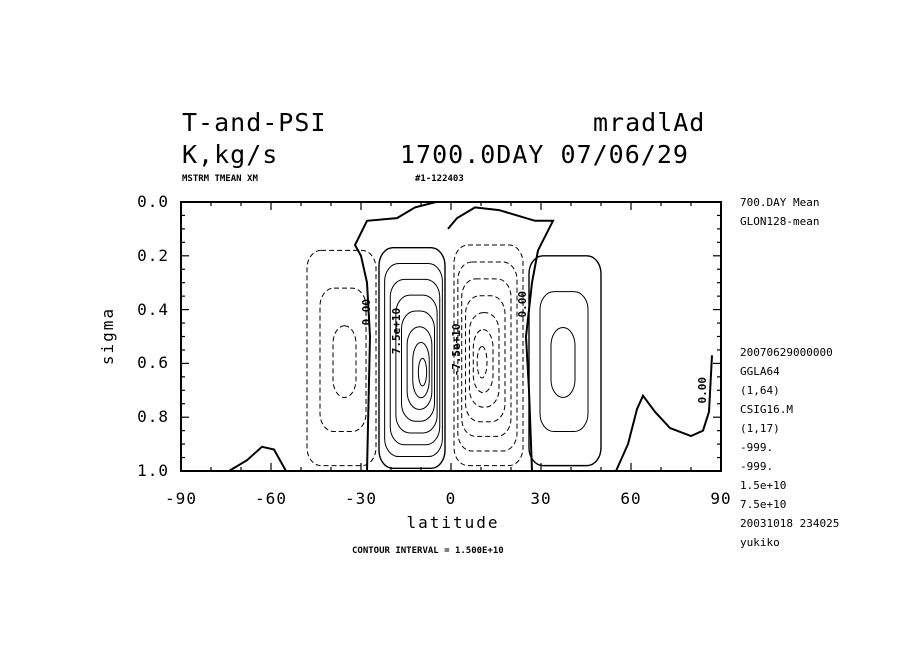  I want to click on y-axis-label: sigma, so click(107, 336).